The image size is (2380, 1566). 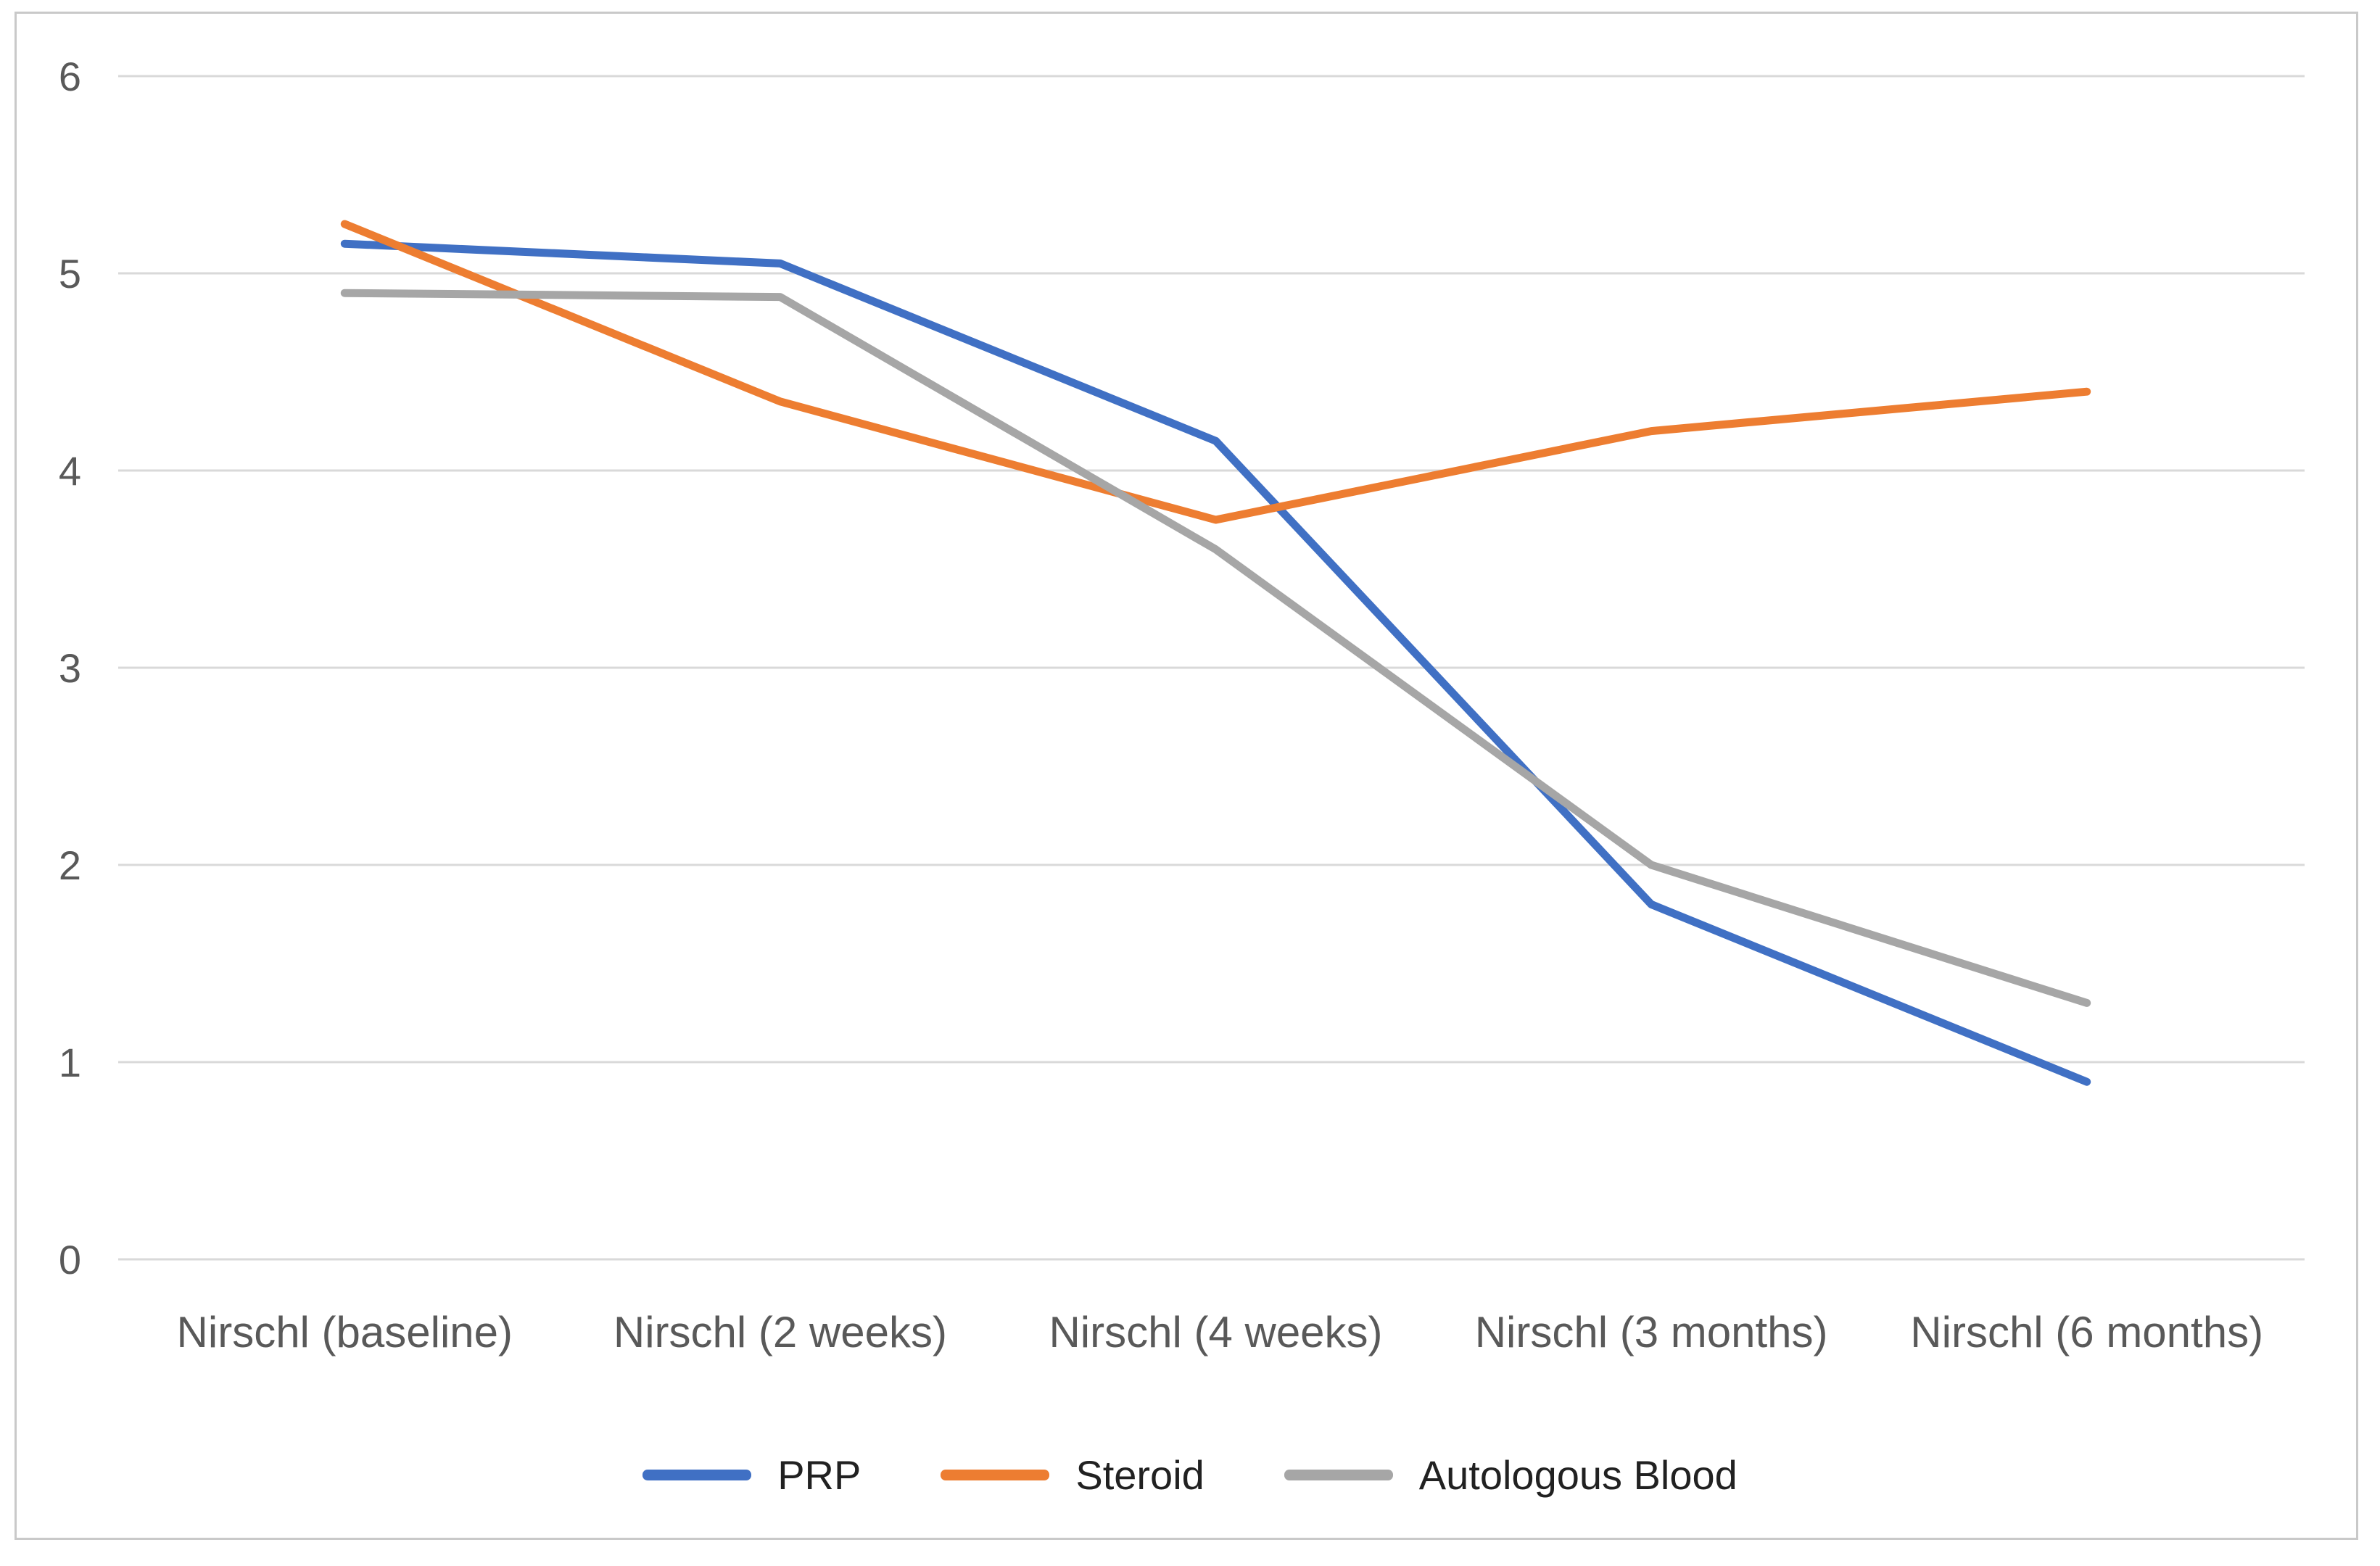 What do you see at coordinates (780, 1332) in the screenshot?
I see `category-label-1: Nirschl (2 weeks)` at bounding box center [780, 1332].